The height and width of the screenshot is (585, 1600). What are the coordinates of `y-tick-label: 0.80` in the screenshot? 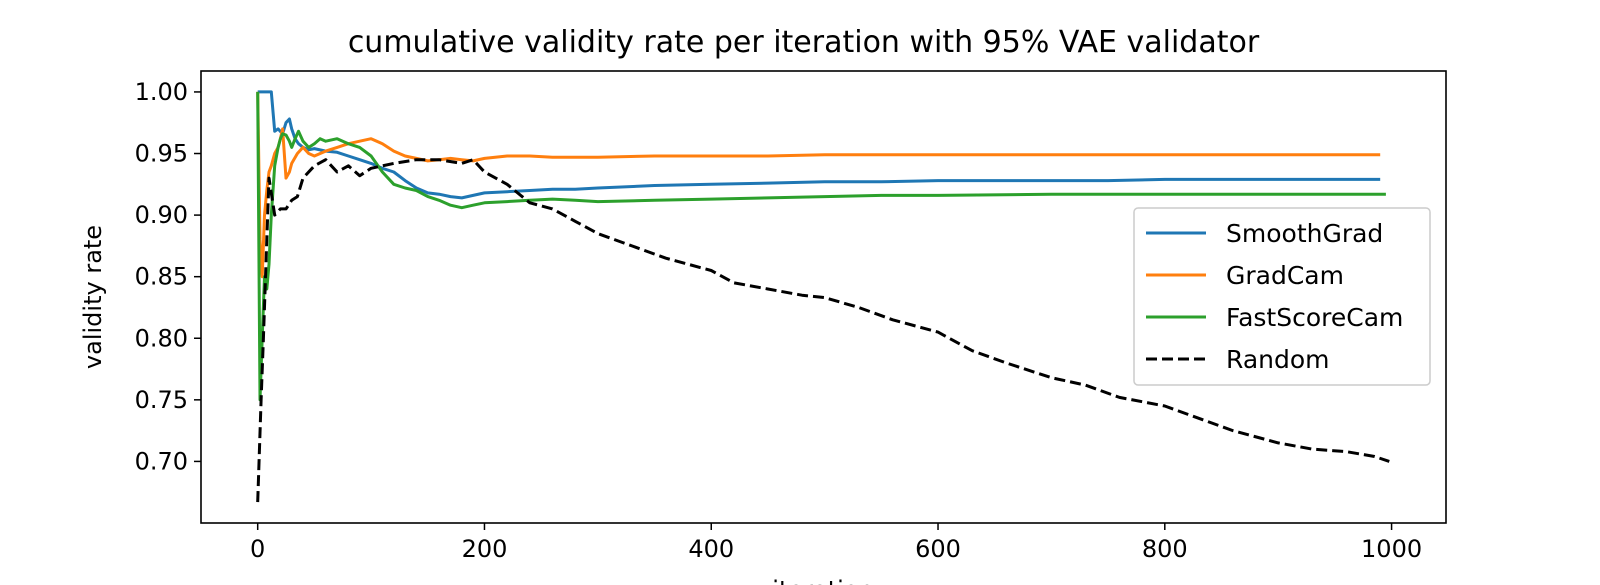 It's located at (161, 338).